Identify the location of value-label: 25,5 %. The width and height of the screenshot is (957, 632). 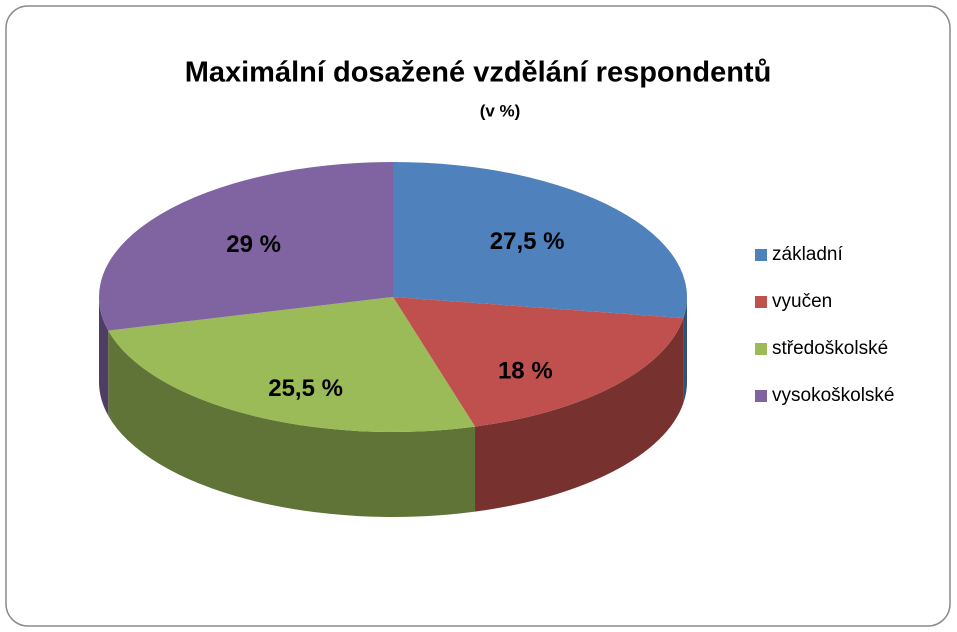
(305, 388).